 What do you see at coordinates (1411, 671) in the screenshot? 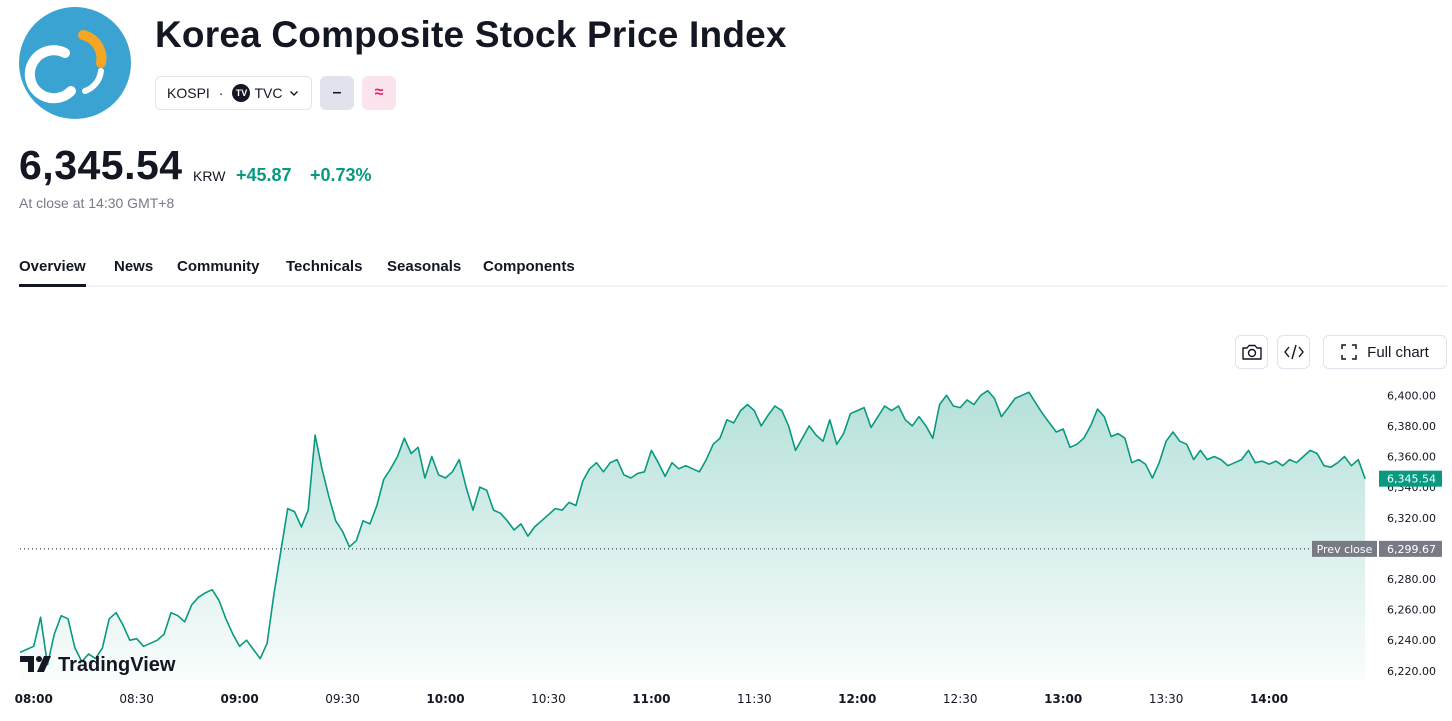
I see `y-tick-label: 6,220.00` at bounding box center [1411, 671].